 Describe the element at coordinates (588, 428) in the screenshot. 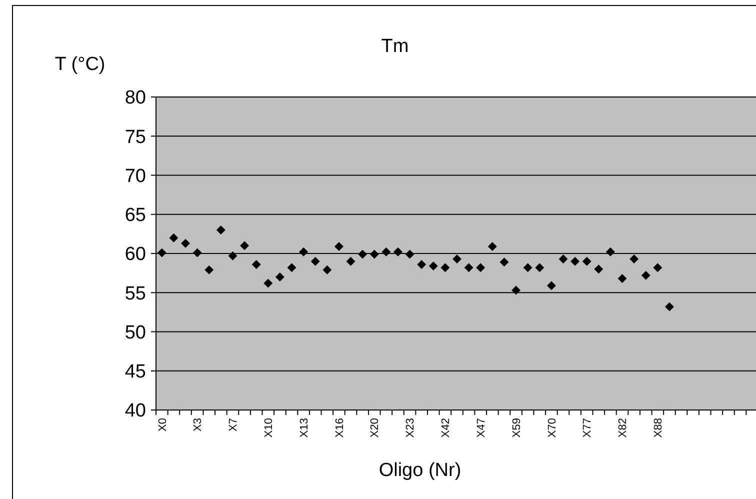

I see `x-tick-label: X77` at that location.